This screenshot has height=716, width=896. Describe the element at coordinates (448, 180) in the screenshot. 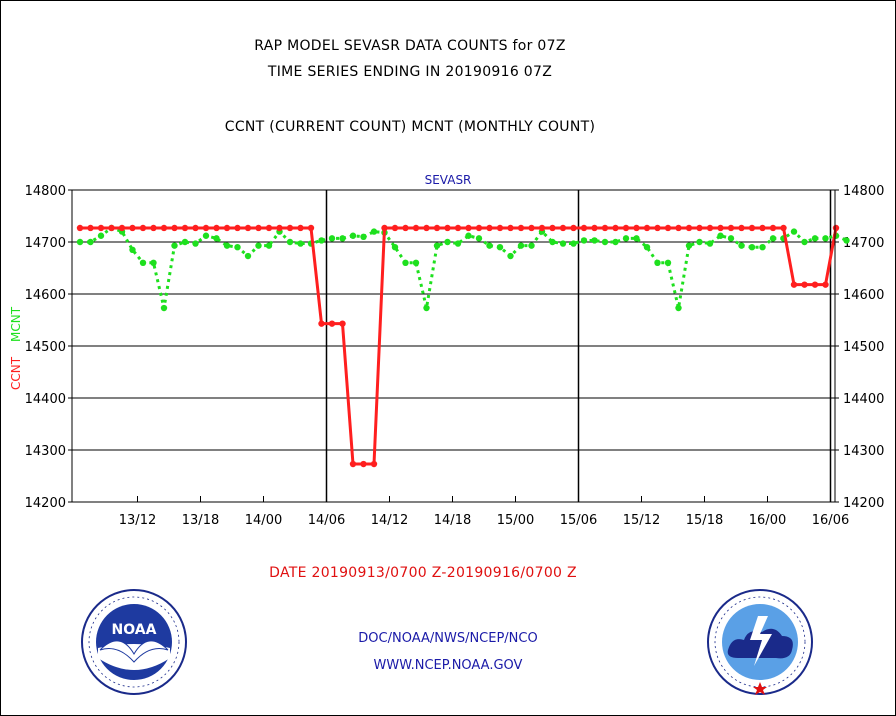

I see `panel-label: SEVASR` at that location.